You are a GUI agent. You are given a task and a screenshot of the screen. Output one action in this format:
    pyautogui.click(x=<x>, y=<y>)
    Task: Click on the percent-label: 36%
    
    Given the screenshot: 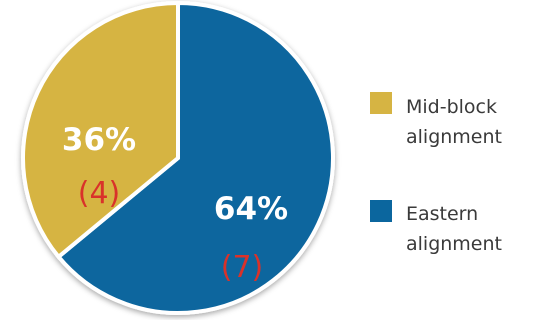 What is the action you would take?
    pyautogui.click(x=99, y=140)
    